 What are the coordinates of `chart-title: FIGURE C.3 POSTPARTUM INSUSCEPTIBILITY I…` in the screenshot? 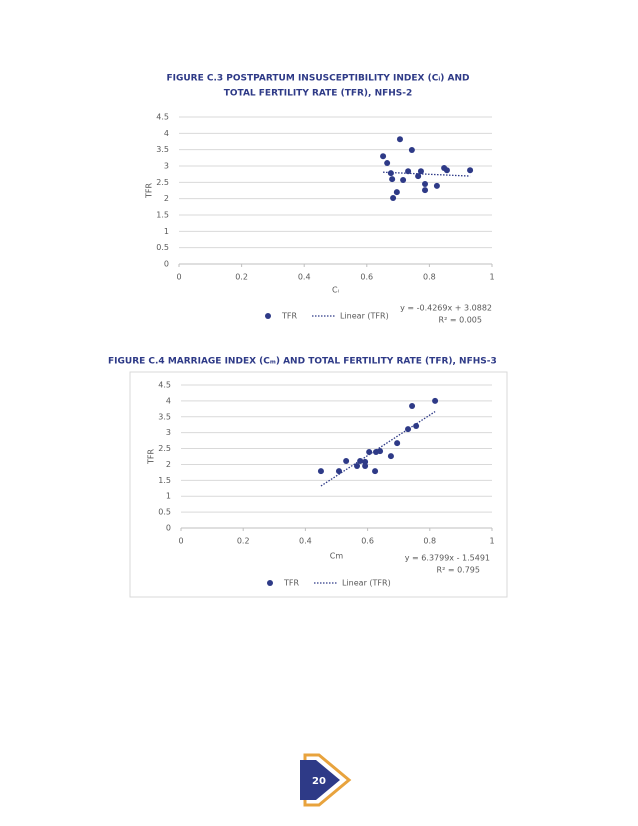 It's located at (317, 79).